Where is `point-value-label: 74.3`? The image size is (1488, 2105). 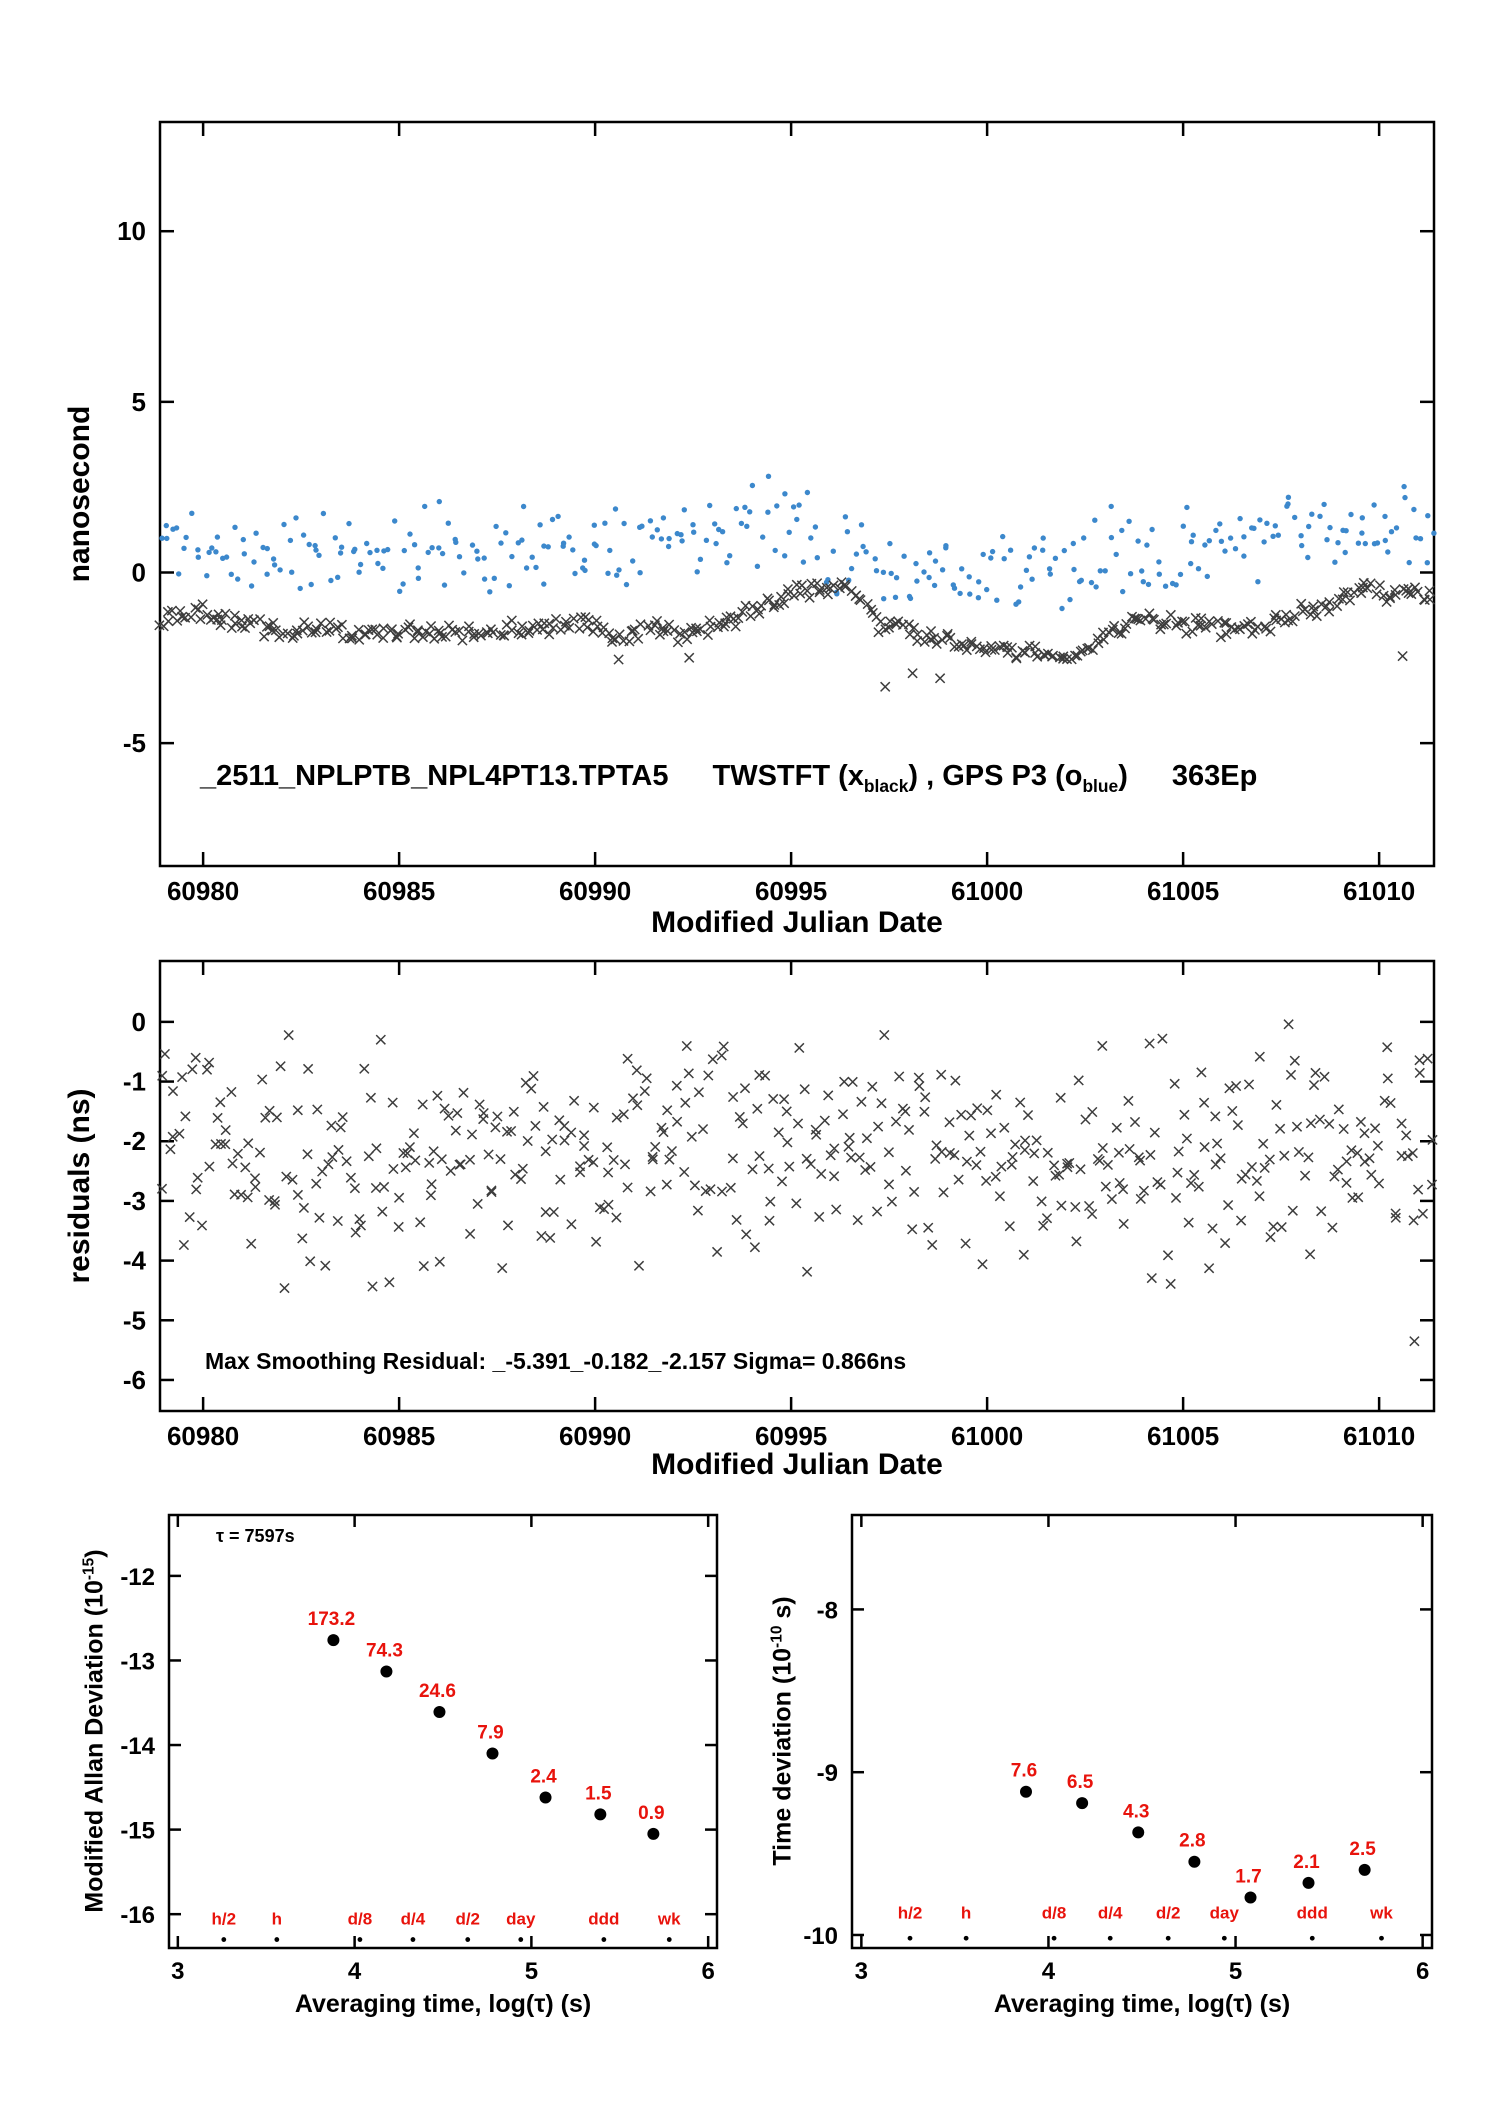
point-value-label: 74.3 is located at coordinates (384, 1650).